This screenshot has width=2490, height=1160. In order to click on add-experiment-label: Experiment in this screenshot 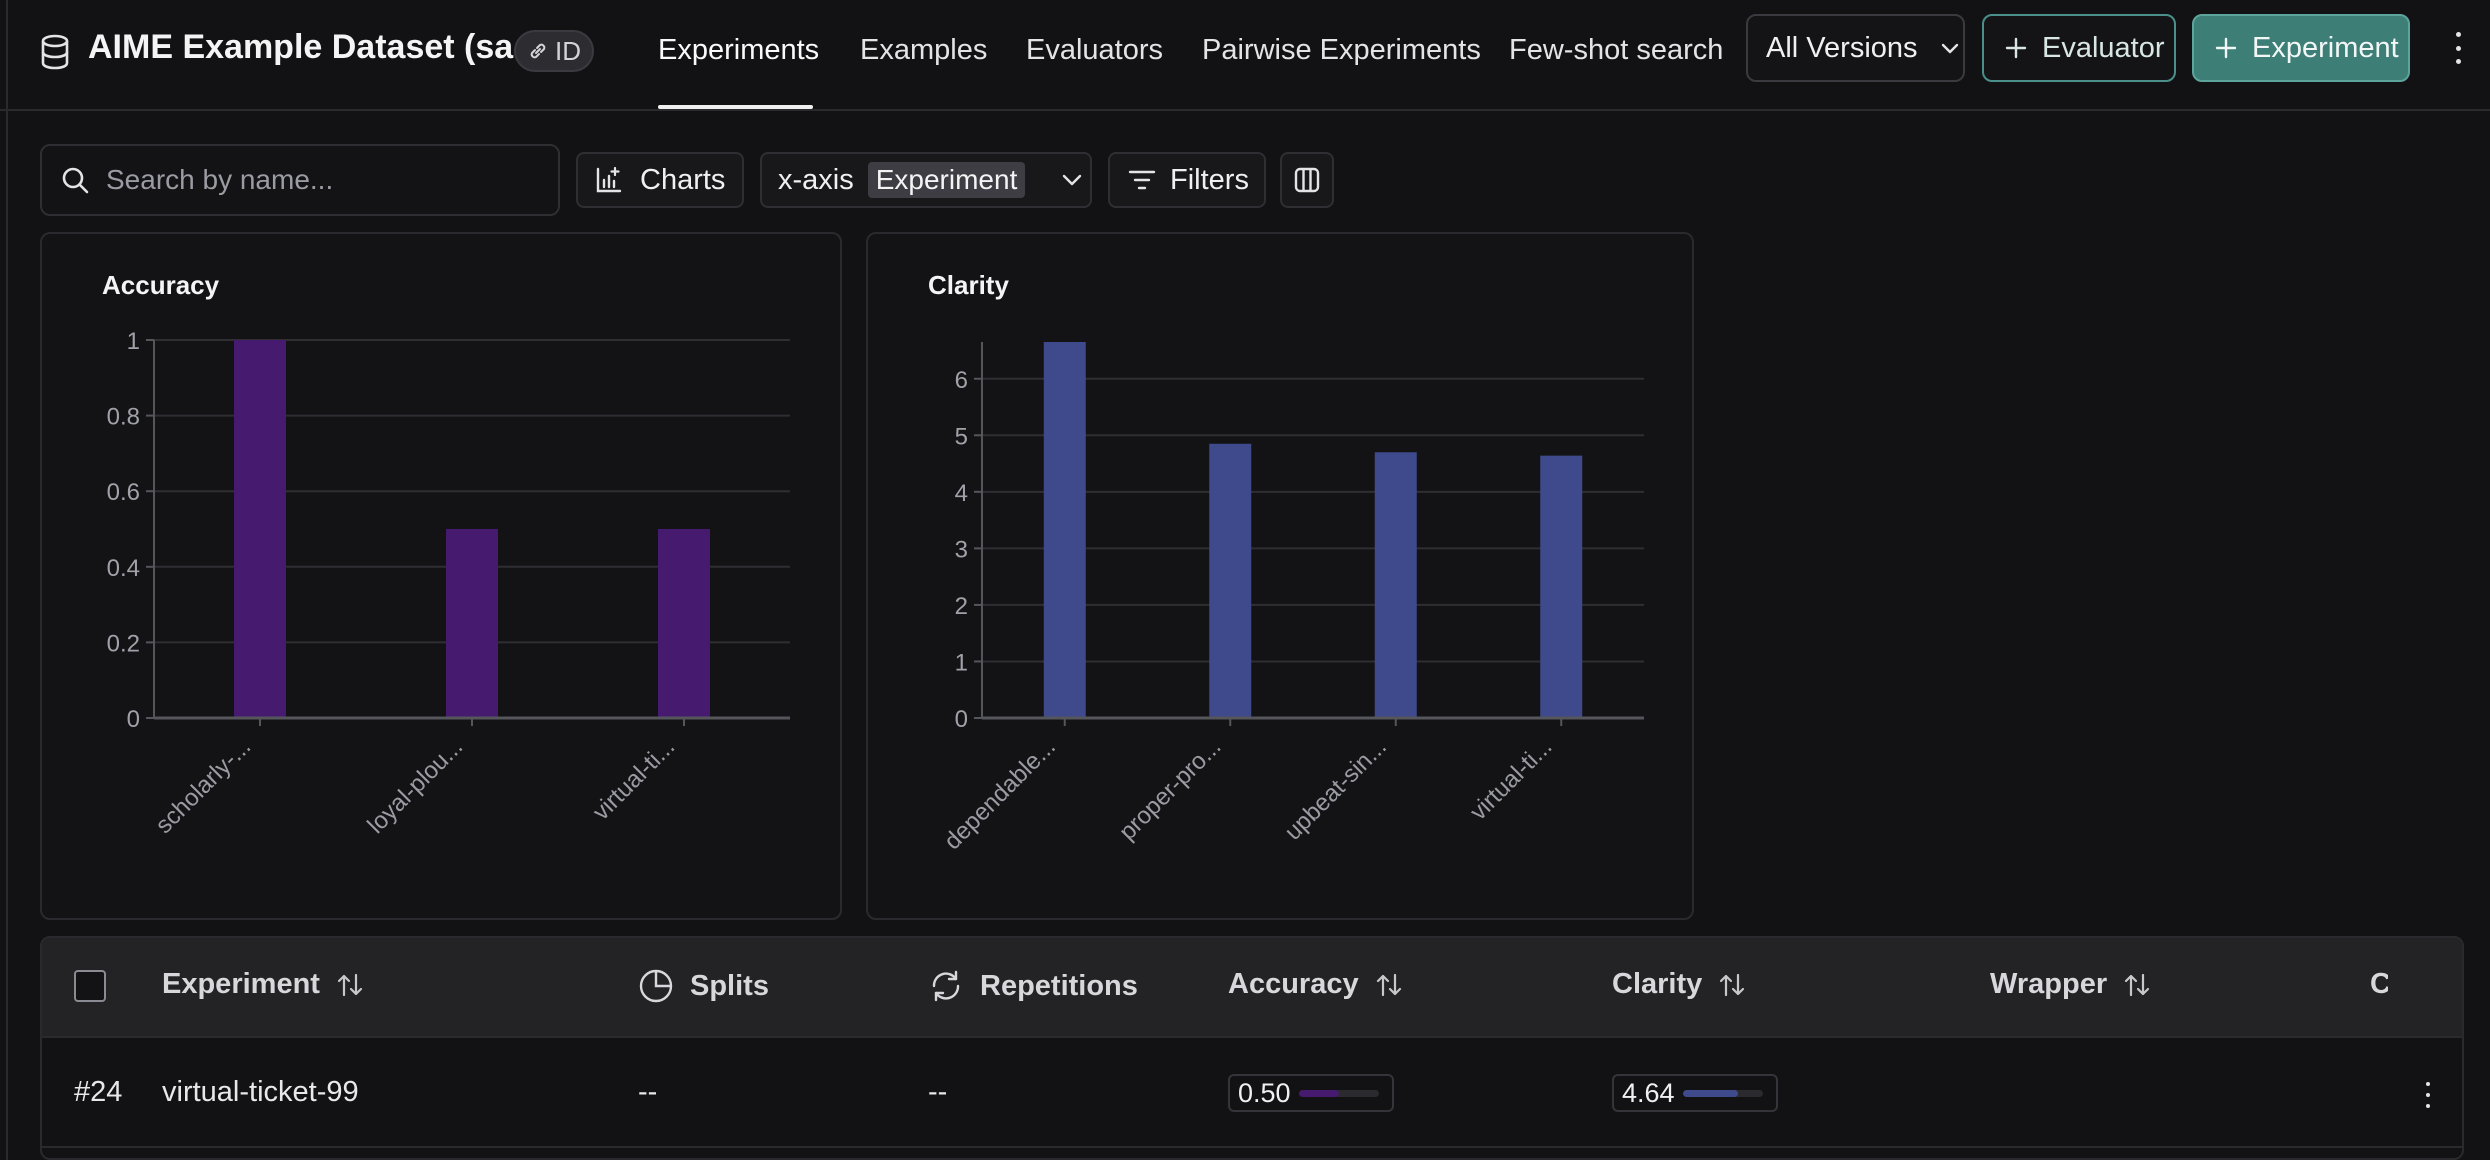, I will do `click(2325, 47)`.